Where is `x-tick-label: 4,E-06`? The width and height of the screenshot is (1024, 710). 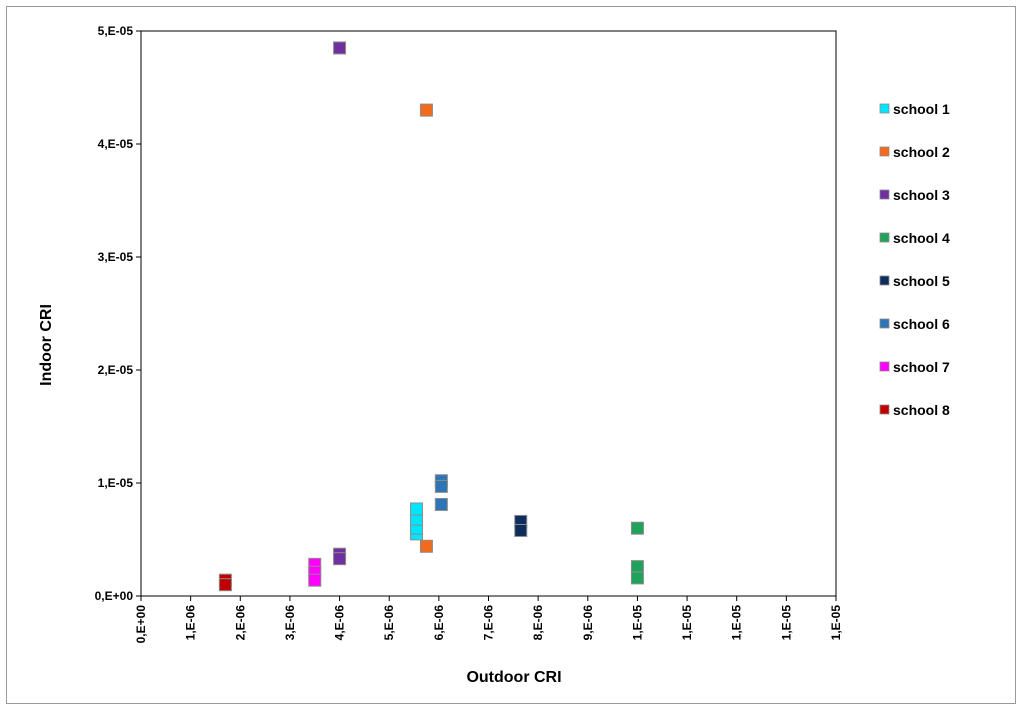 x-tick-label: 4,E-06 is located at coordinates (340, 623).